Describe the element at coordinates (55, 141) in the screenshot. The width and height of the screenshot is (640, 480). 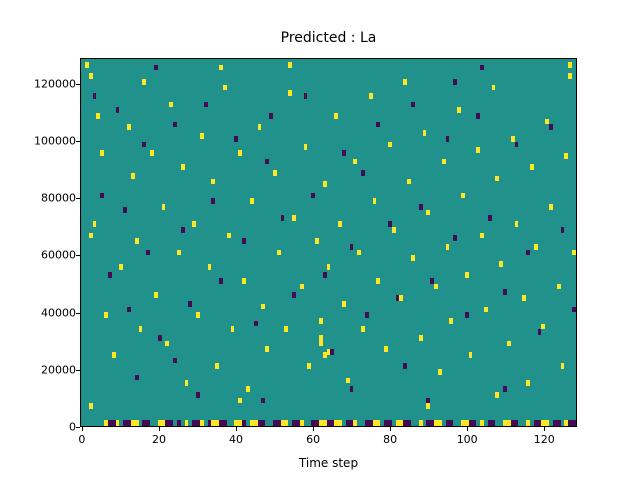
I see `y-tick-label: 100000` at that location.